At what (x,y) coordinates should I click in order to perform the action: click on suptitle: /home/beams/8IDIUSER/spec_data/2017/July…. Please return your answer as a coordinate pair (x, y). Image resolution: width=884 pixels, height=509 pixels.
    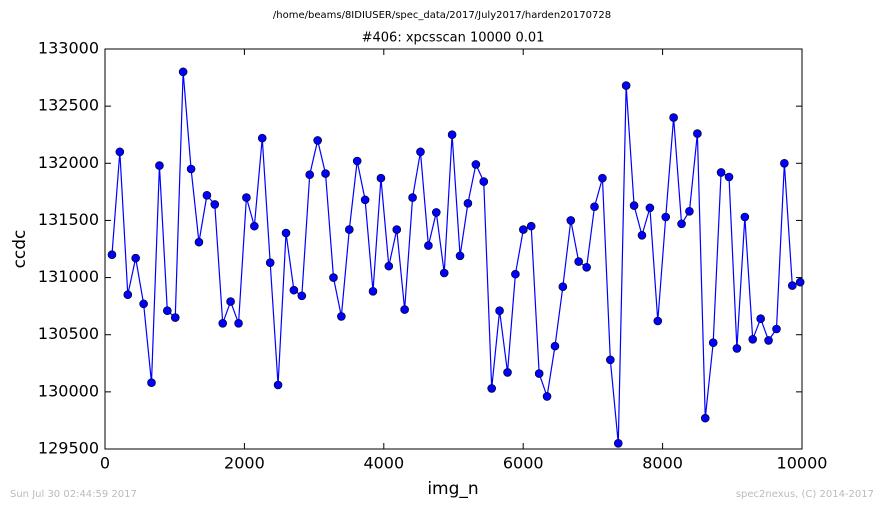
    Looking at the image, I should click on (442, 15).